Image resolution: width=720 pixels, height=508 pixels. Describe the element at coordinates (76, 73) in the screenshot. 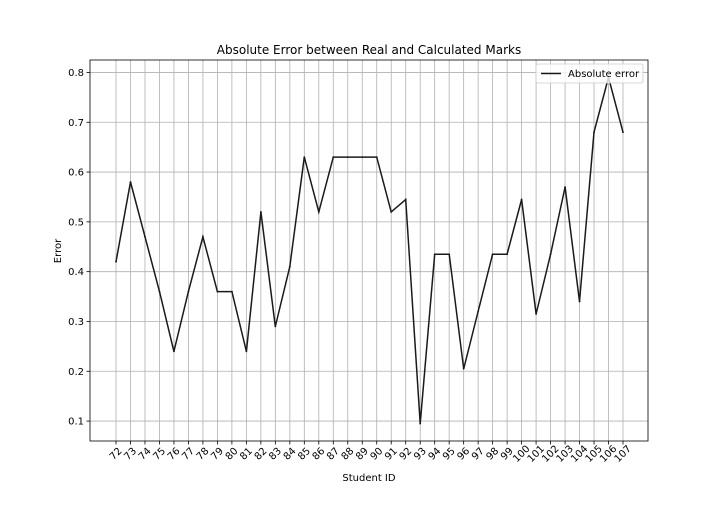

I see `y-tick-label: 0.8` at that location.